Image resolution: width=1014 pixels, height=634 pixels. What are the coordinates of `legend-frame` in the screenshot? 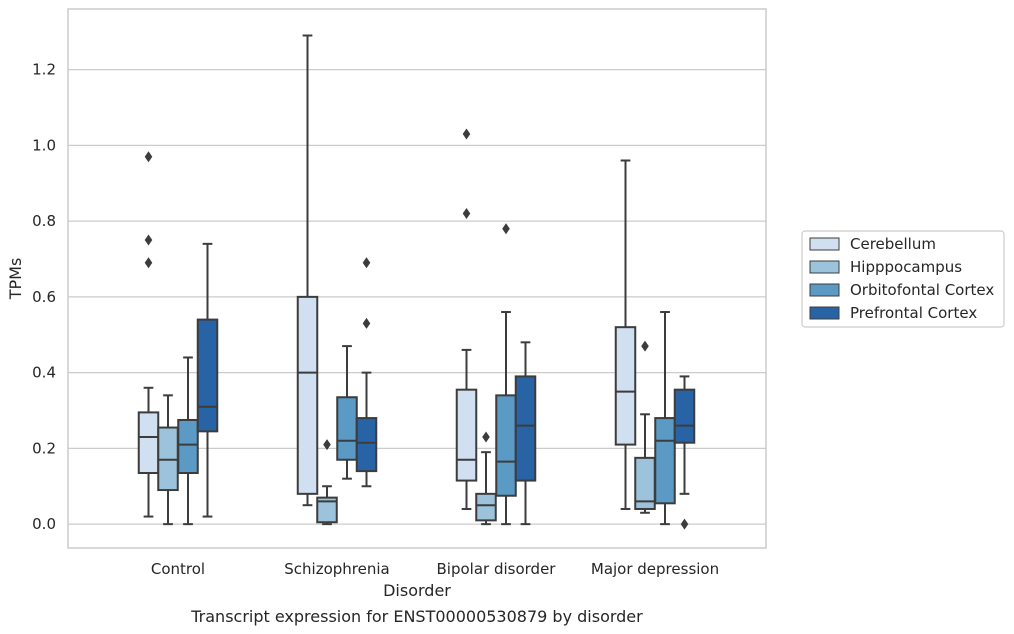 It's located at (903, 279).